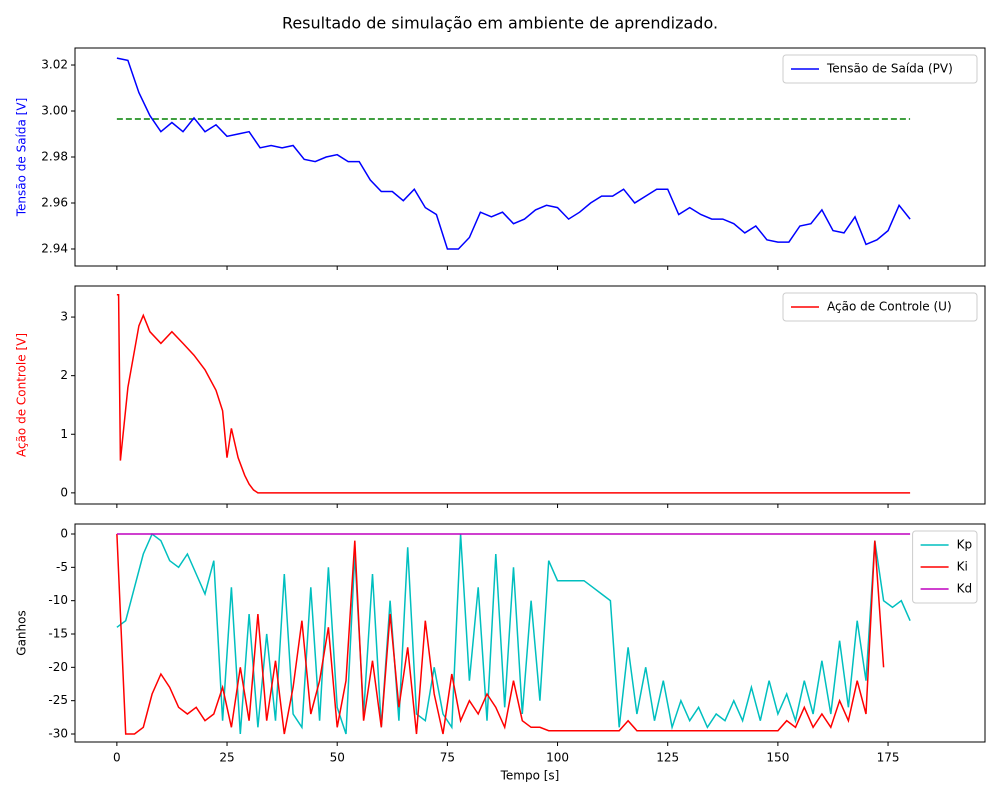 This screenshot has height=800, width=1000. I want to click on y-tick-label: -15, so click(58, 634).